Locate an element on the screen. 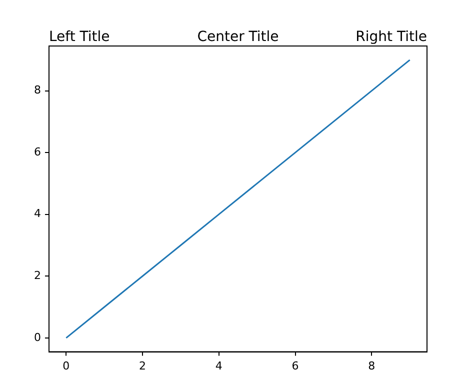 This screenshot has width=474, height=387. y-tick-label: 2 is located at coordinates (37, 275).